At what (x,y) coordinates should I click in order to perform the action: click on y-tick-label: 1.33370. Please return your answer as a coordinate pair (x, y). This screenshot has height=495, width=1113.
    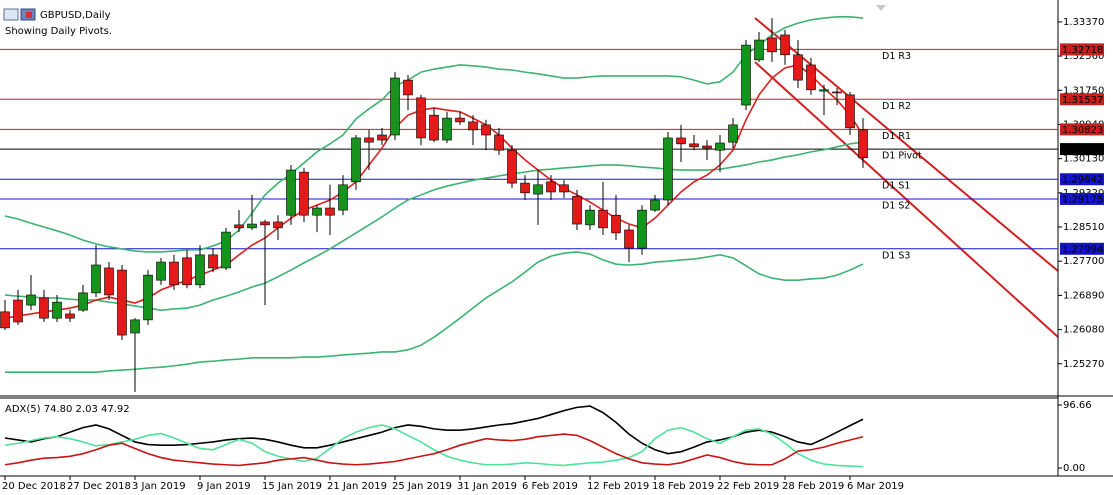
    Looking at the image, I should click on (1083, 22).